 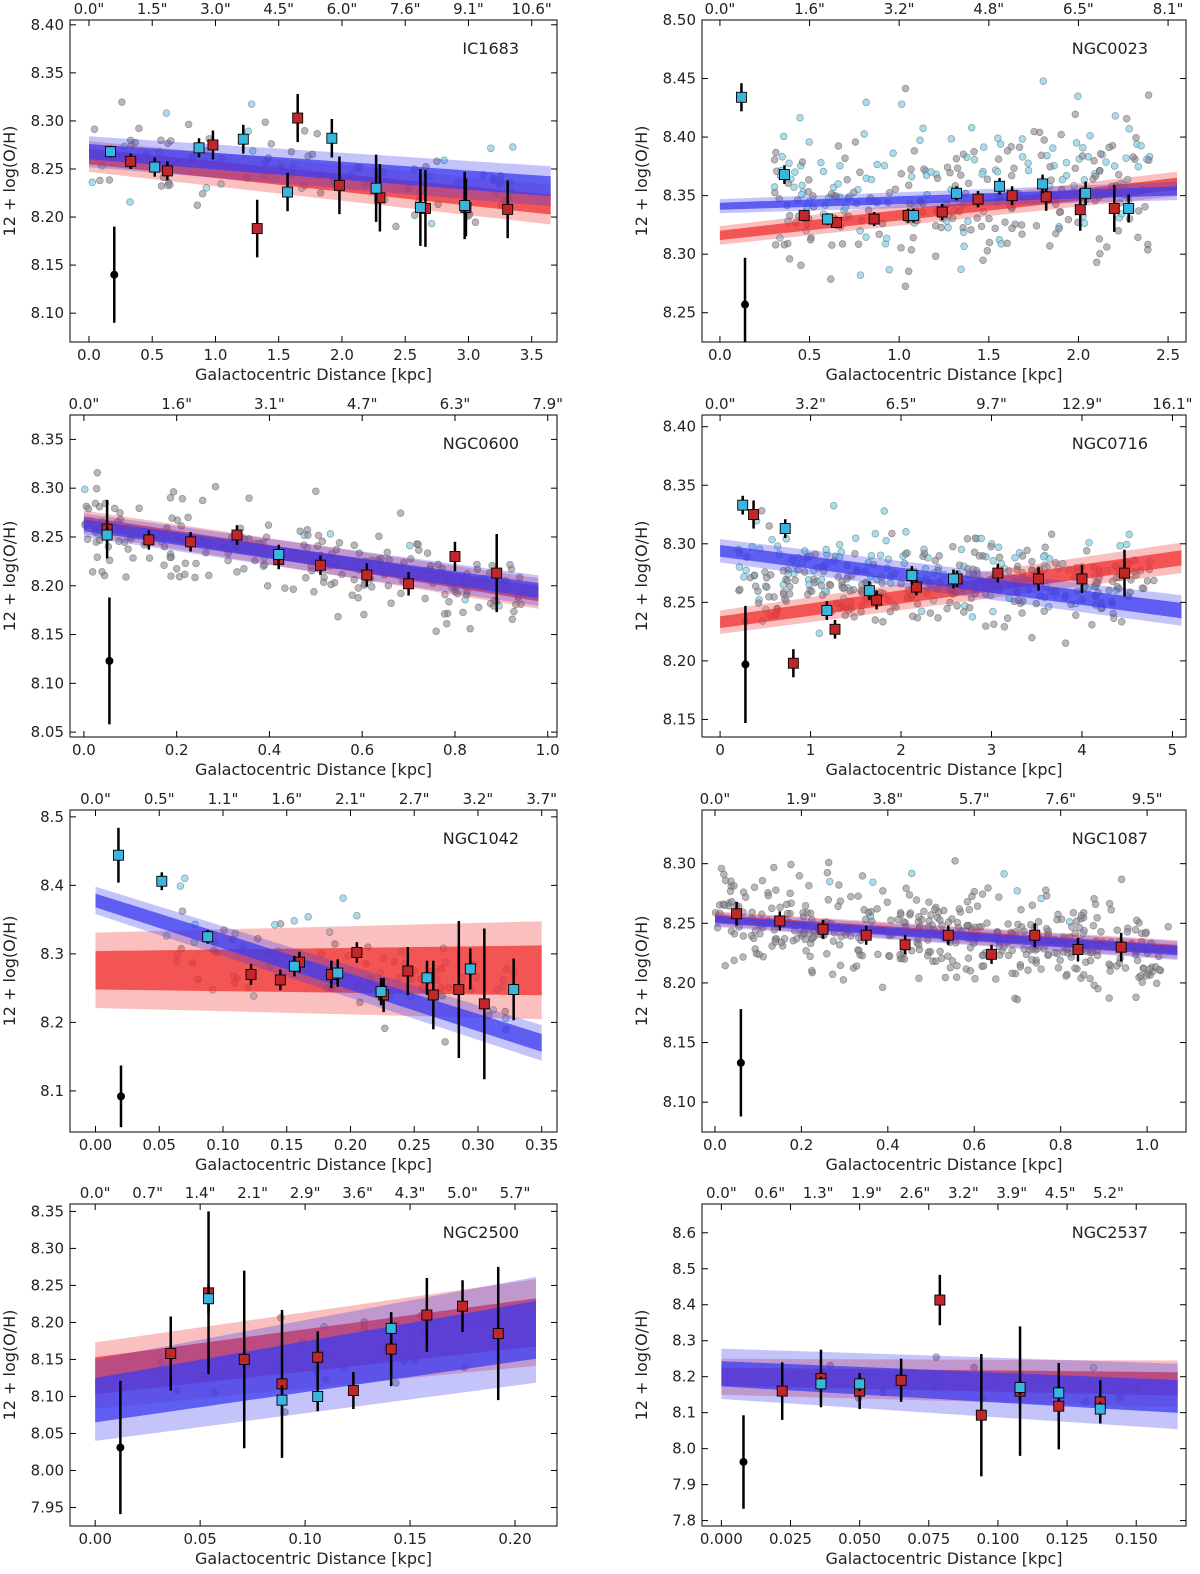 What do you see at coordinates (1061, 1145) in the screenshot?
I see `x-tick-label: 0.8` at bounding box center [1061, 1145].